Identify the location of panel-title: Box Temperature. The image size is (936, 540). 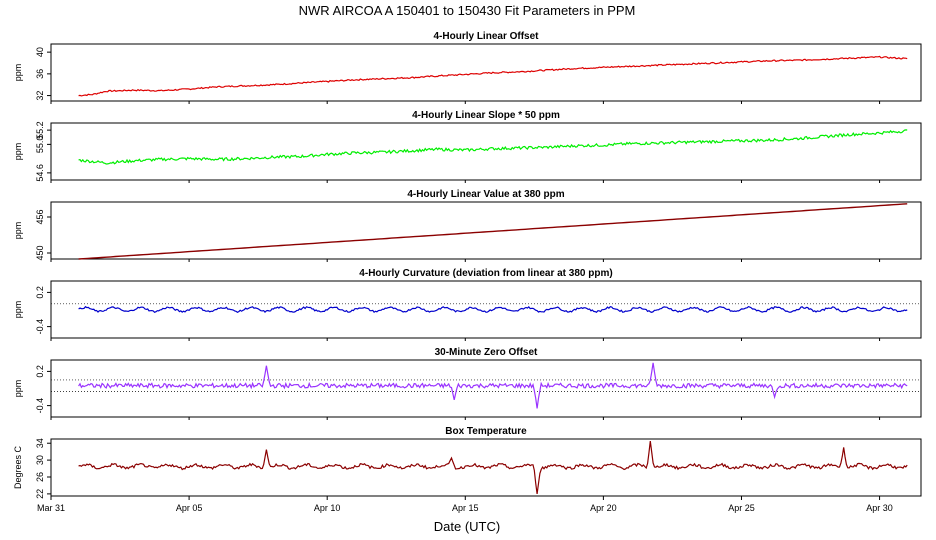
(486, 431).